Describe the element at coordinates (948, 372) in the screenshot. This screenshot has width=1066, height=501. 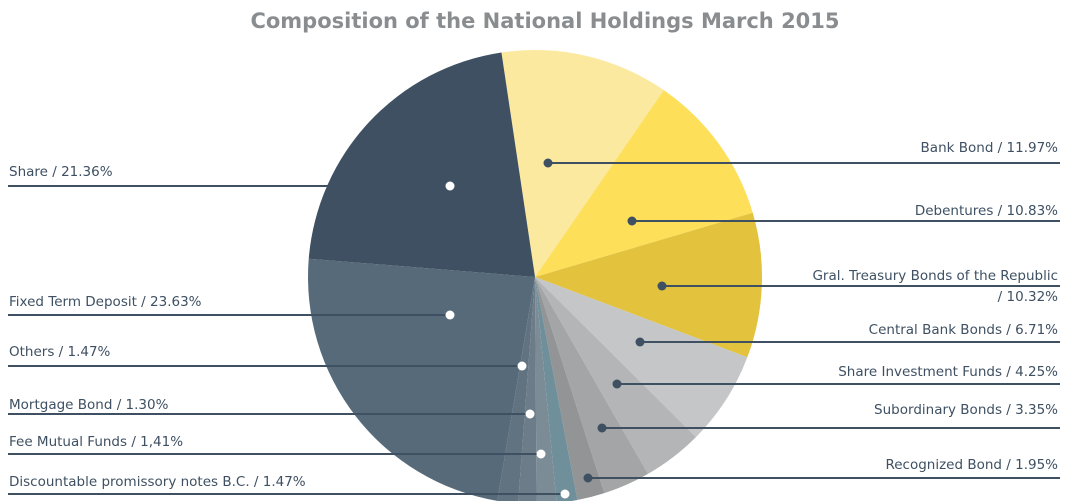
I see `slice-label: Share Investment Funds / 4.25%` at that location.